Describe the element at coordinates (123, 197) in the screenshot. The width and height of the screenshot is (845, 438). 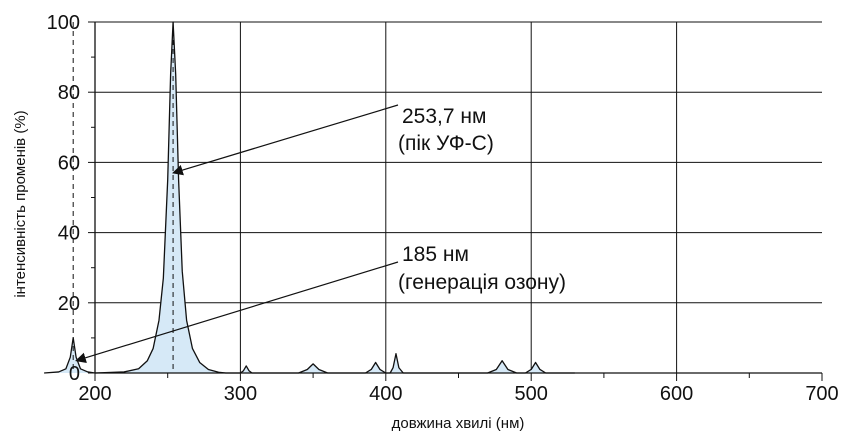
I see `dashed-marker-layer` at that location.